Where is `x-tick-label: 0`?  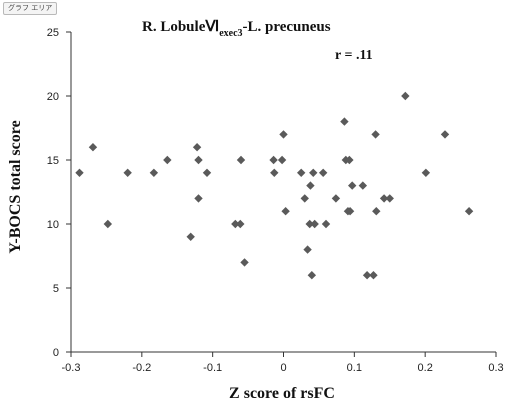
x-tick-label: 0 is located at coordinates (283, 368).